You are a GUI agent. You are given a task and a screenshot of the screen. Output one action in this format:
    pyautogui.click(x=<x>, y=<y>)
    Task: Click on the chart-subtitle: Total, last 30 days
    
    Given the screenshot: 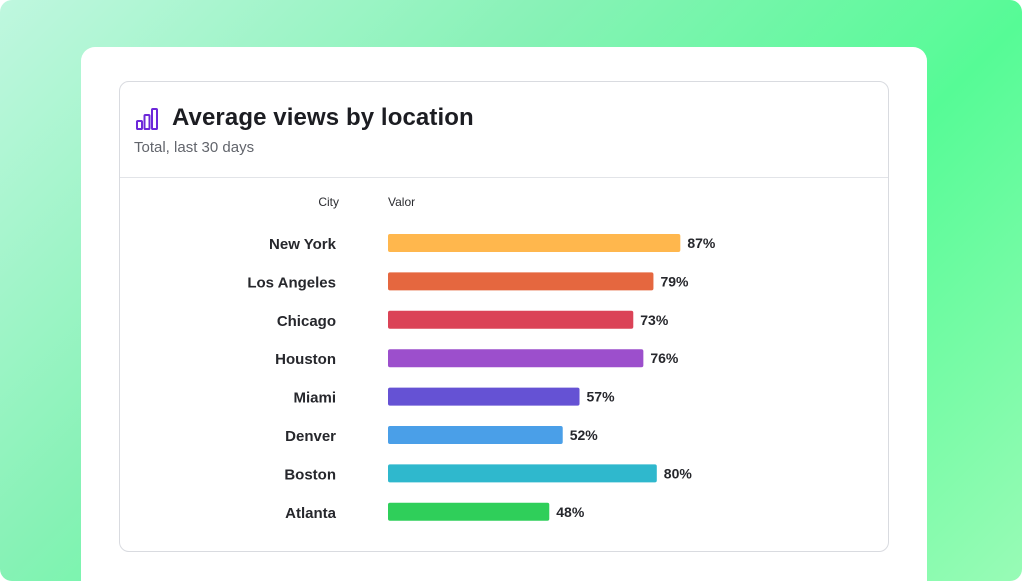 What is the action you would take?
    pyautogui.click(x=194, y=147)
    